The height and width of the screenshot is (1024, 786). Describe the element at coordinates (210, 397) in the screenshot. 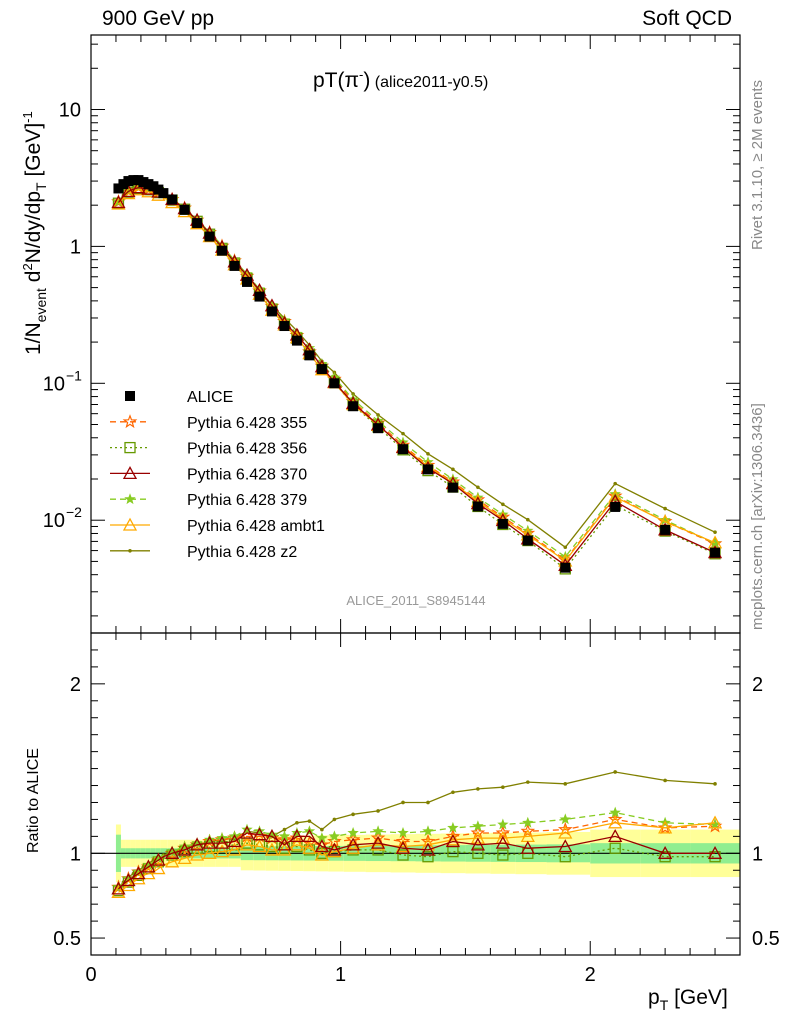

I see `legend-label: ALICE` at that location.